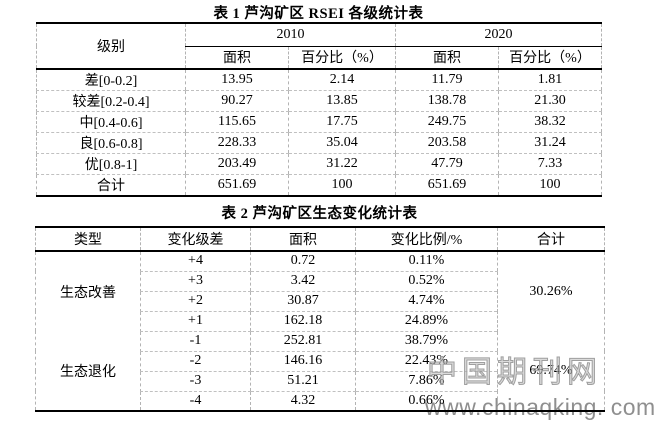 The width and height of the screenshot is (659, 428). I want to click on cell-level: 中[0.4-0.6], so click(111, 122).